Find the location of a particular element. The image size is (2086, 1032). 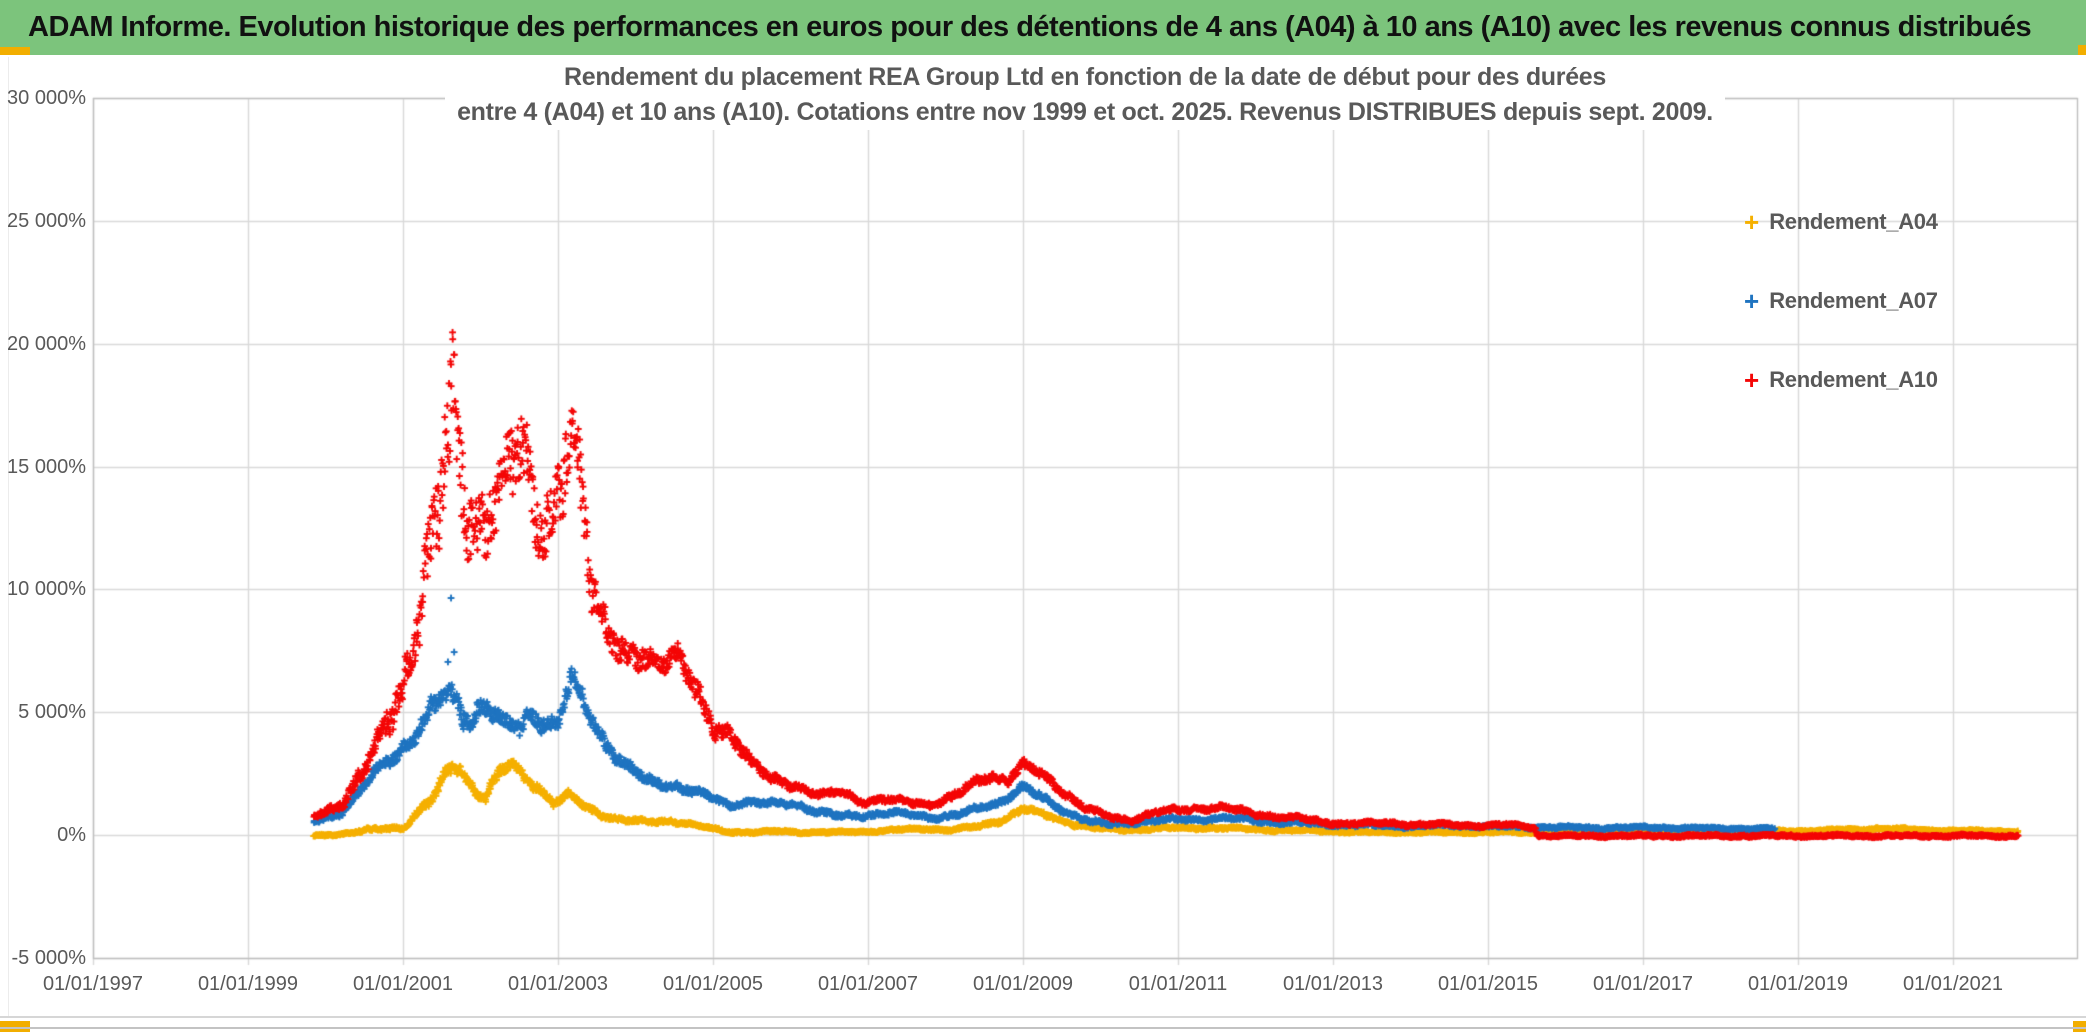

y-axis-label: 30 000% is located at coordinates (46, 98).